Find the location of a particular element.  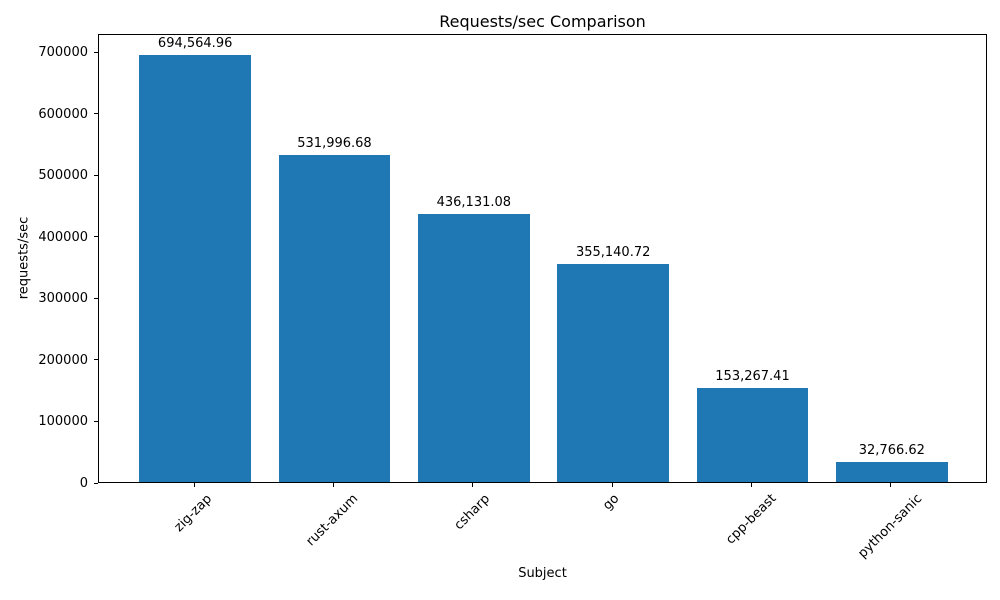

y-tick-label: 300000 is located at coordinates (63, 299).